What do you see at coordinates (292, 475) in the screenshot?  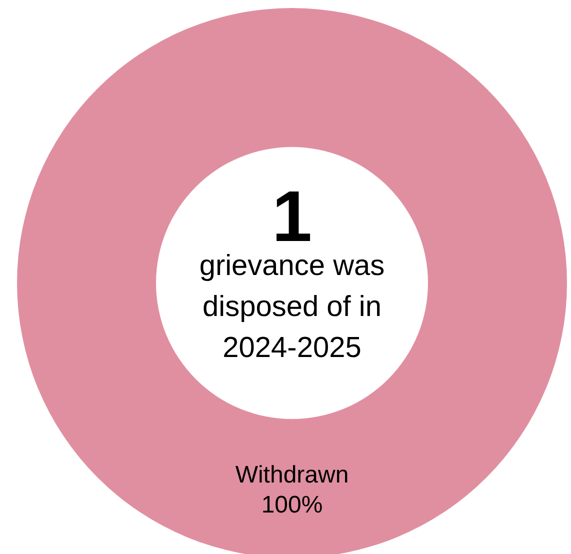 I see `slice-label: Withdrawn` at bounding box center [292, 475].